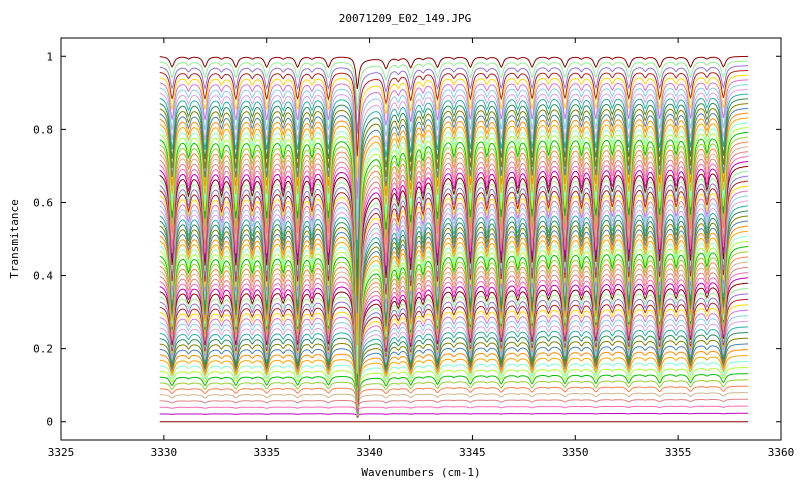 This screenshot has width=800, height=480. What do you see at coordinates (369, 452) in the screenshot?
I see `x-tick-label: 3340` at bounding box center [369, 452].